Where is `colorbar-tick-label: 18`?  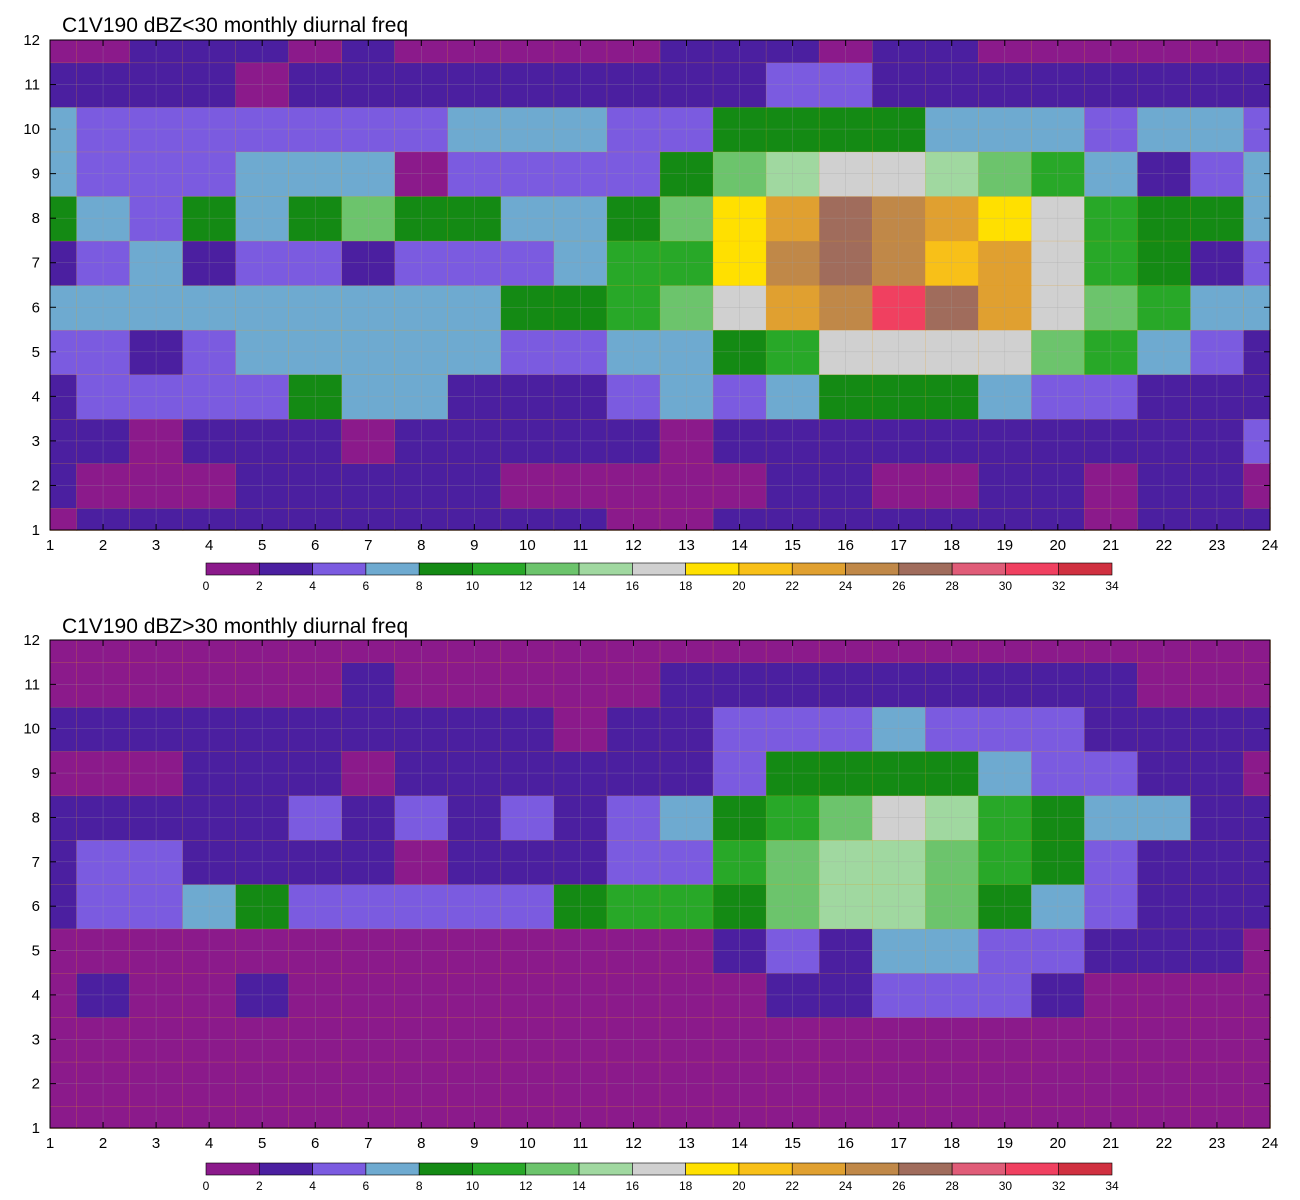
colorbar-tick-label: 18 is located at coordinates (686, 1186).